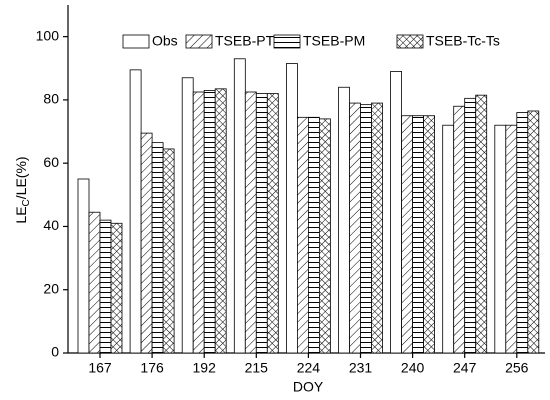 This screenshot has height=400, width=550. What do you see at coordinates (48, 35) in the screenshot?
I see `y-tick-label: 100` at bounding box center [48, 35].